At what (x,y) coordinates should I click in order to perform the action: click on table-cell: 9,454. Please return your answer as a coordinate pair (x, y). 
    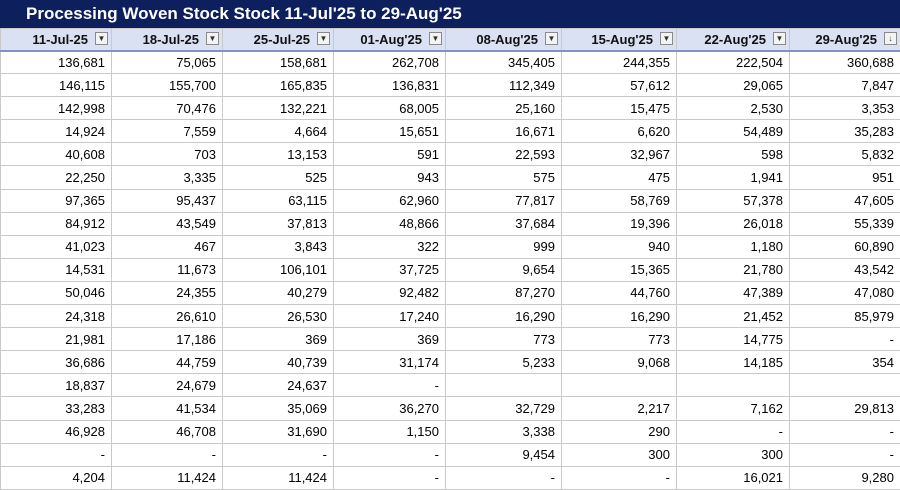
    Looking at the image, I should click on (504, 454).